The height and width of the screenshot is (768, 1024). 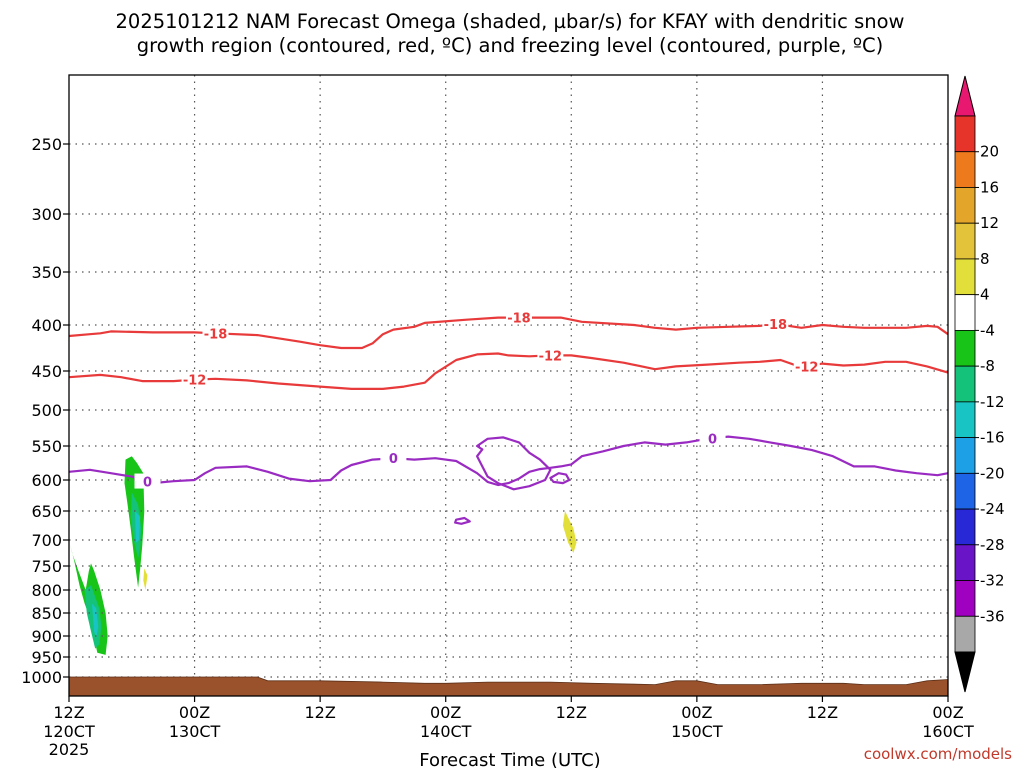 I want to click on y-tick-label: 500, so click(x=46, y=410).